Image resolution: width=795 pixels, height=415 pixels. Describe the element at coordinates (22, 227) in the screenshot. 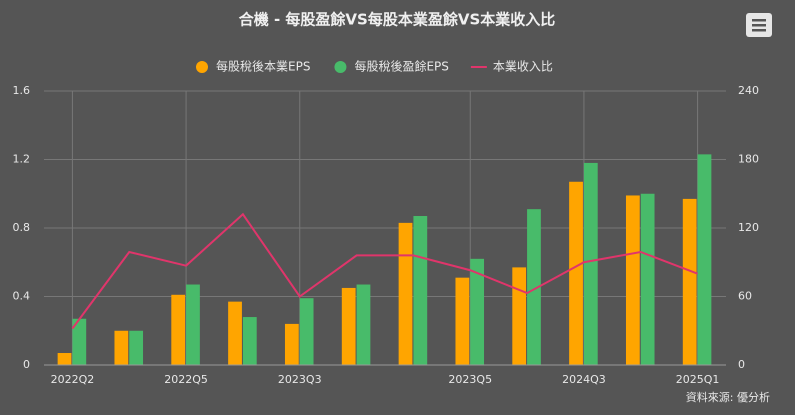

I see `y-tick-label: 0.8` at that location.